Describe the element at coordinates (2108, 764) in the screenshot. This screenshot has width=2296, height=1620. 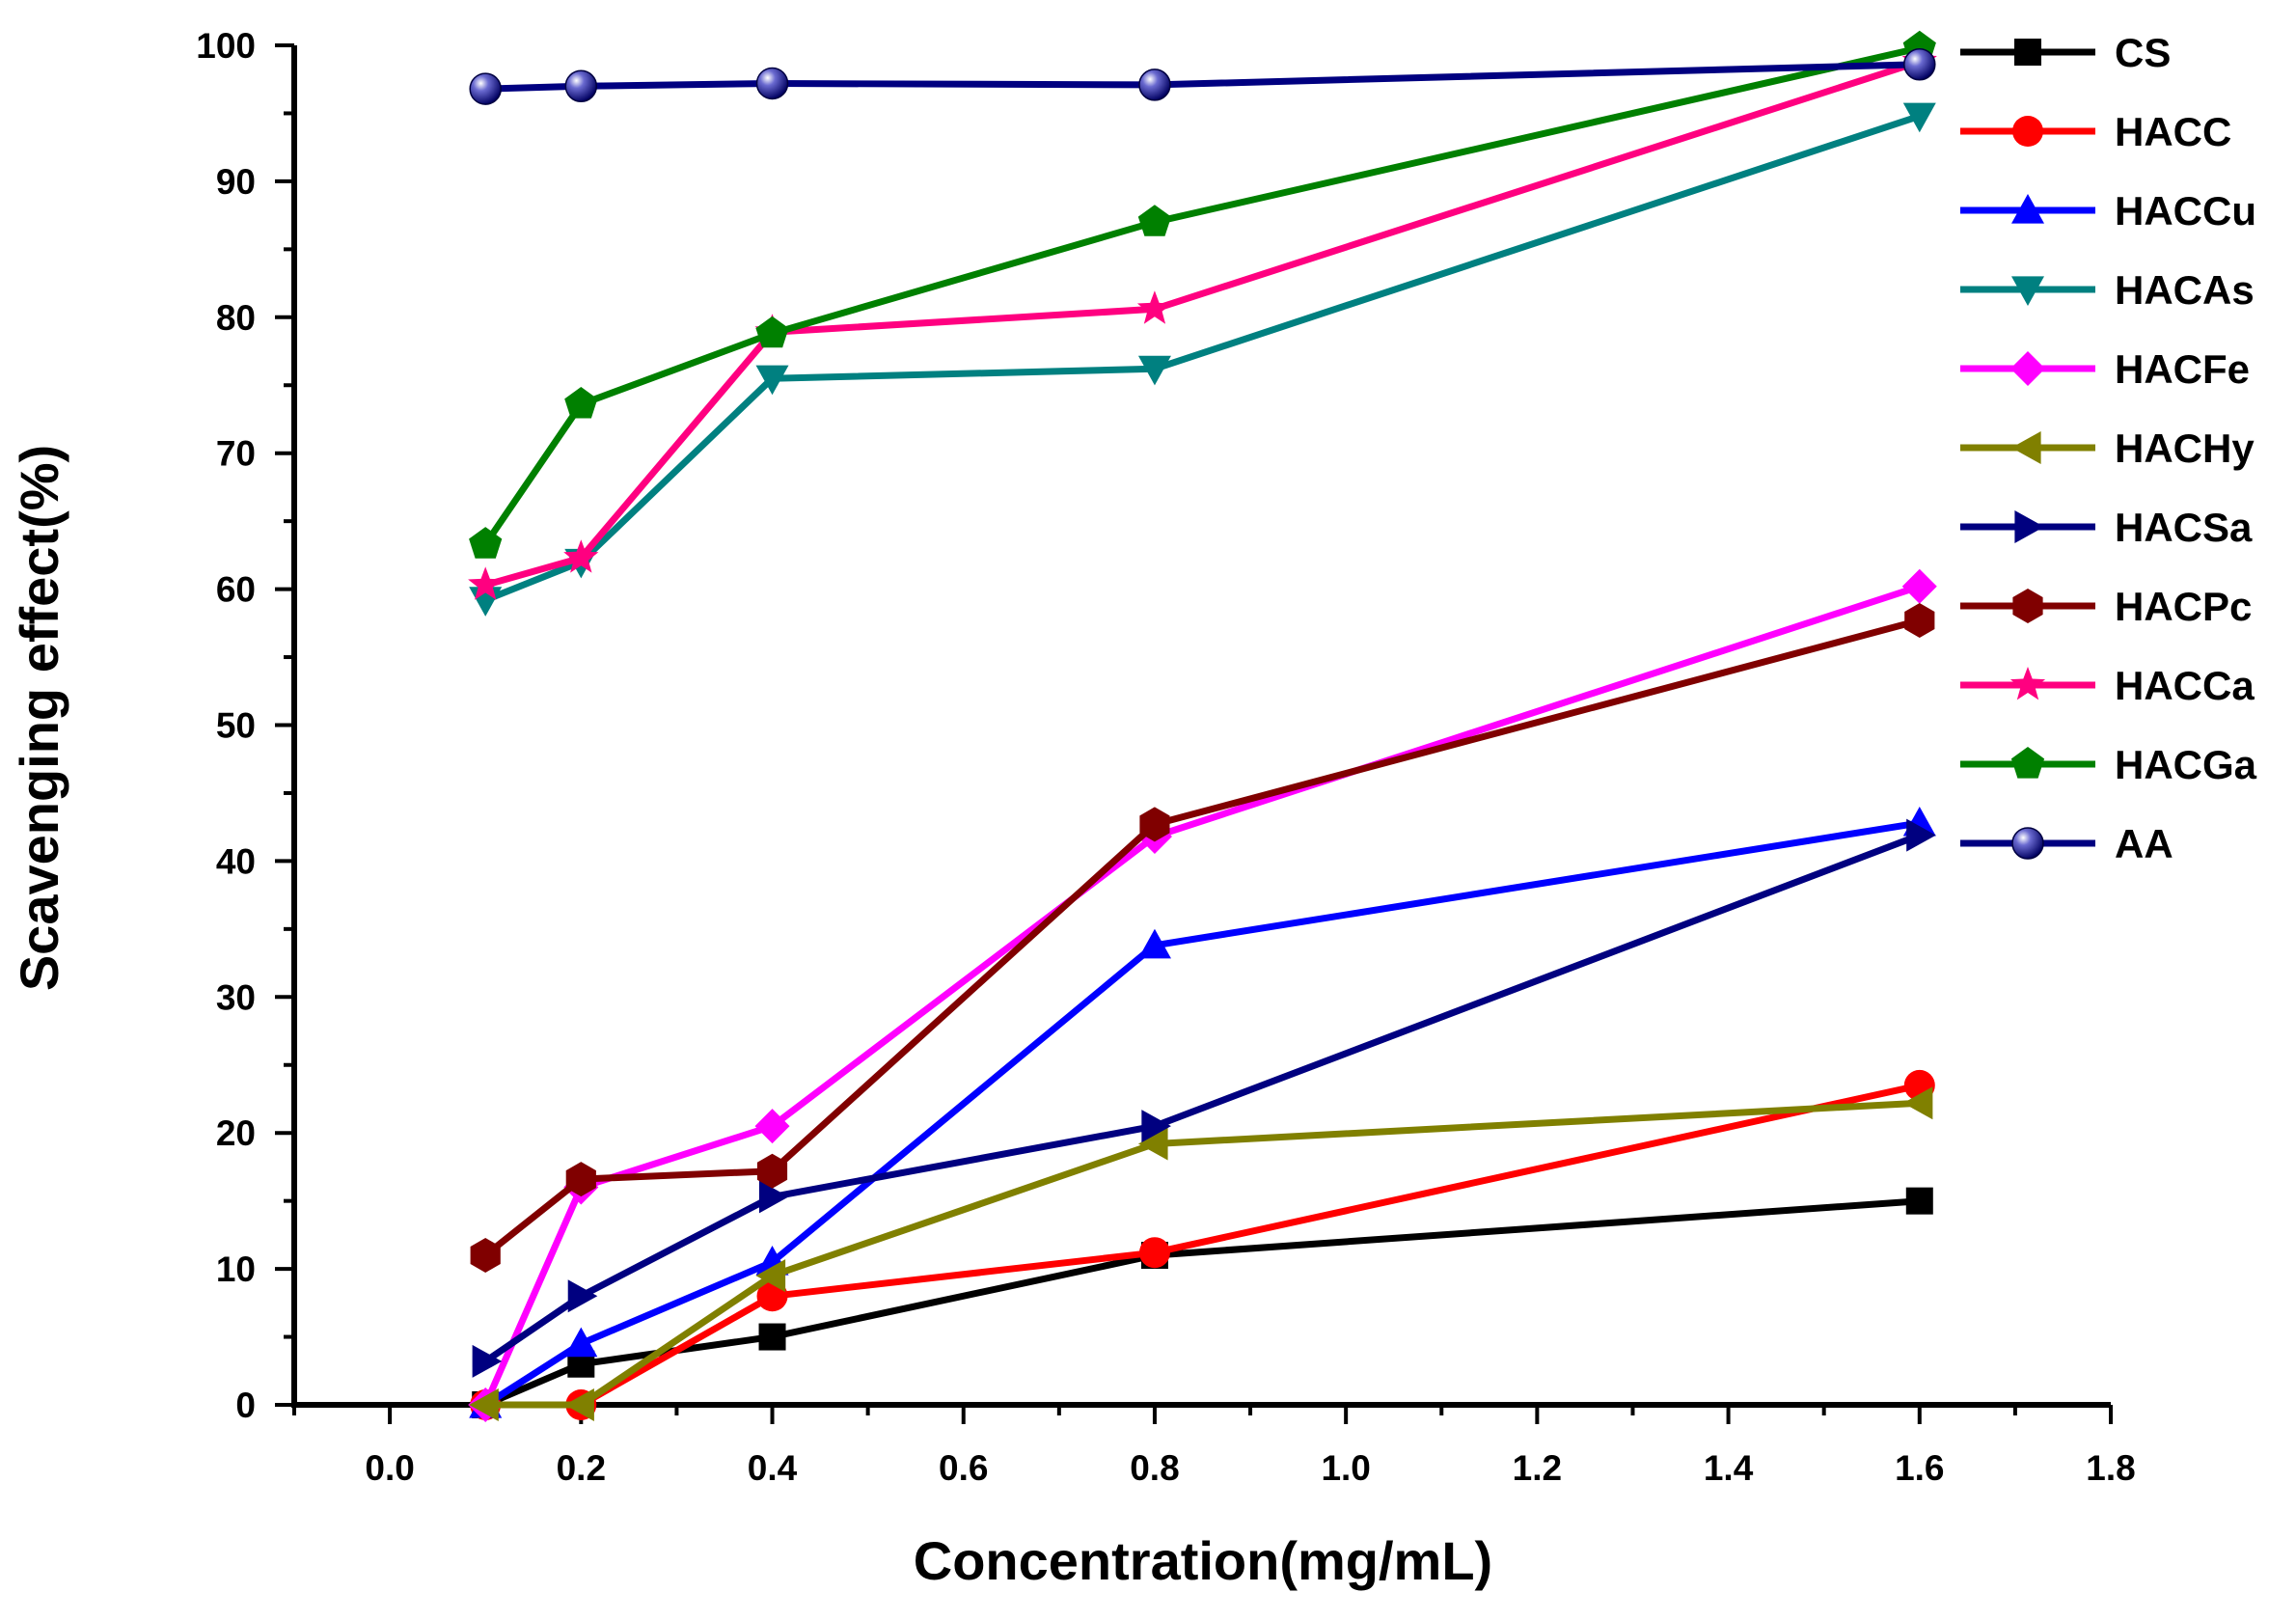
I see `legend-item: HACGa` at that location.